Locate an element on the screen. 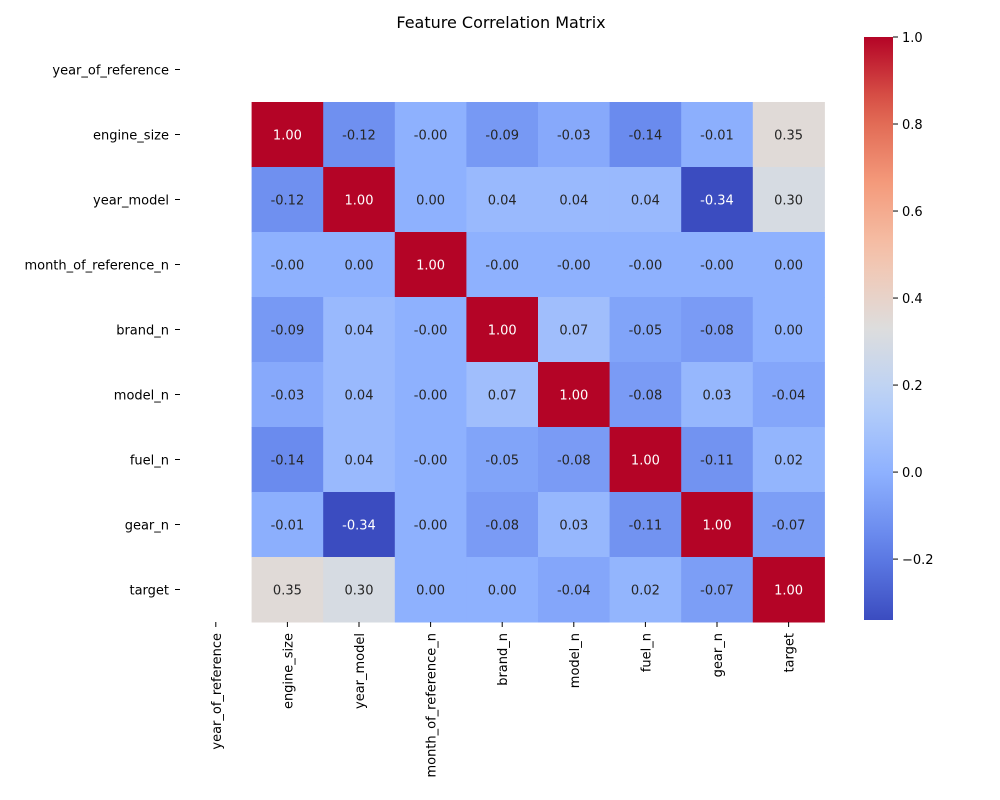 Image resolution: width=1000 pixels, height=800 pixels. cell-value-label: -0.08 is located at coordinates (502, 526).